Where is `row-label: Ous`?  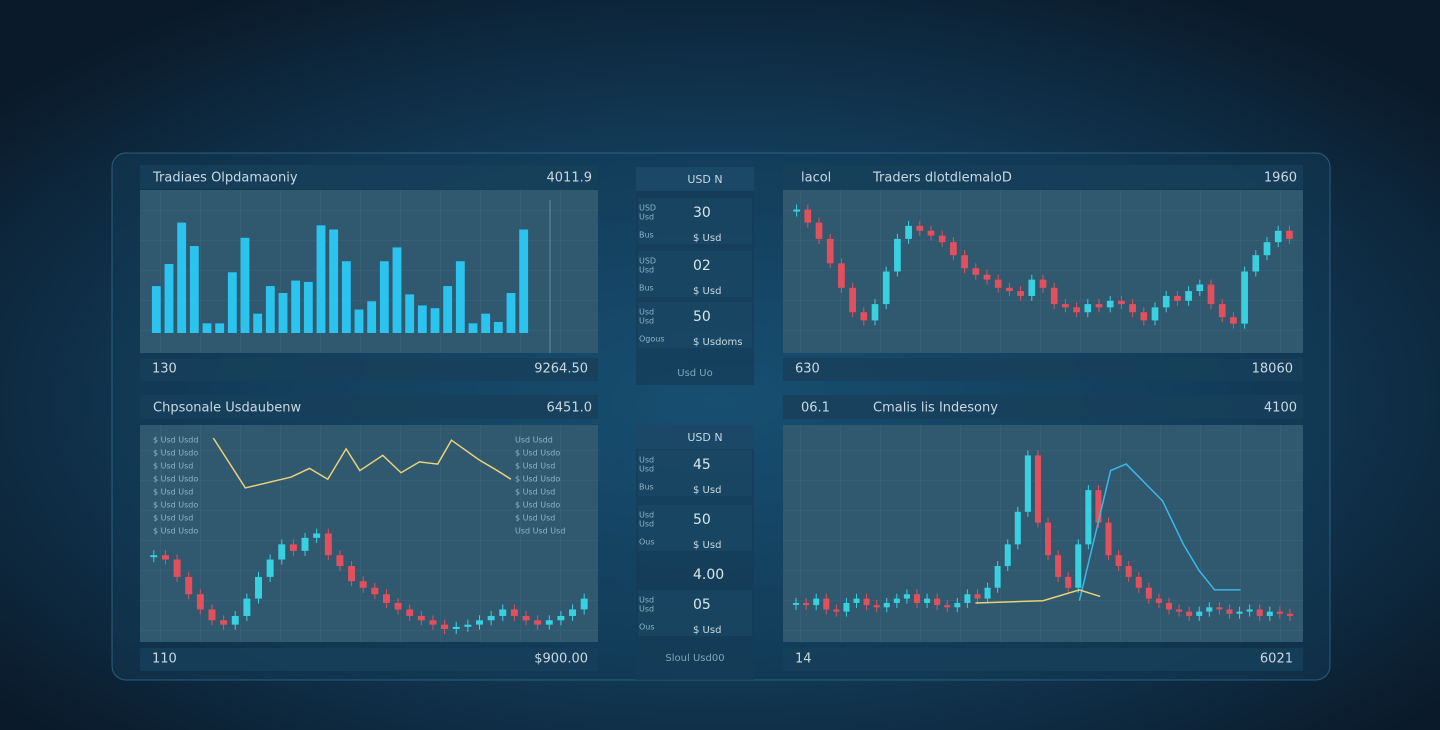 row-label: Ous is located at coordinates (647, 627).